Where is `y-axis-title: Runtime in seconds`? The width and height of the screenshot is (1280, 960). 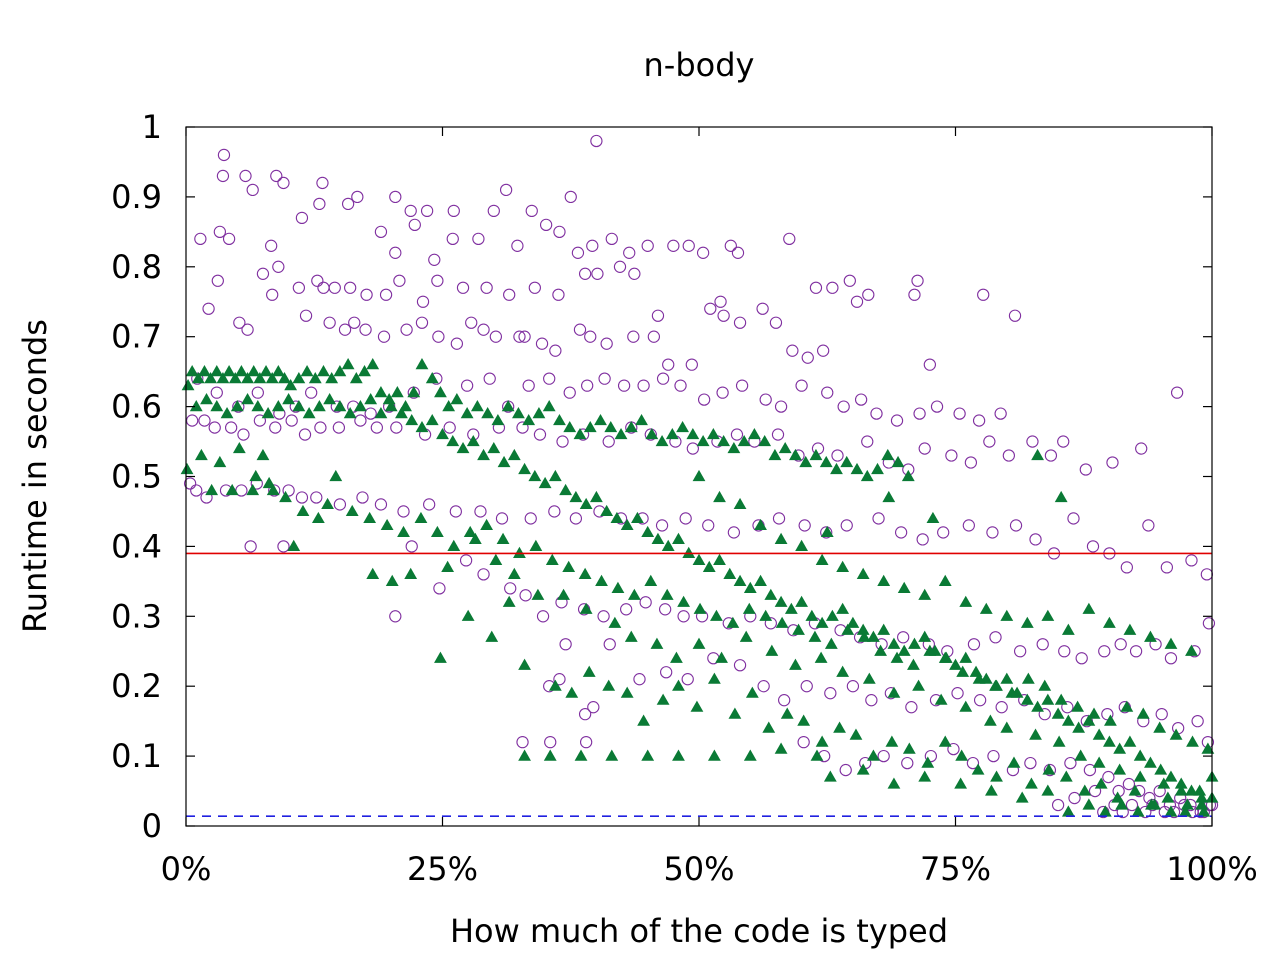
y-axis-title: Runtime in seconds is located at coordinates (35, 476).